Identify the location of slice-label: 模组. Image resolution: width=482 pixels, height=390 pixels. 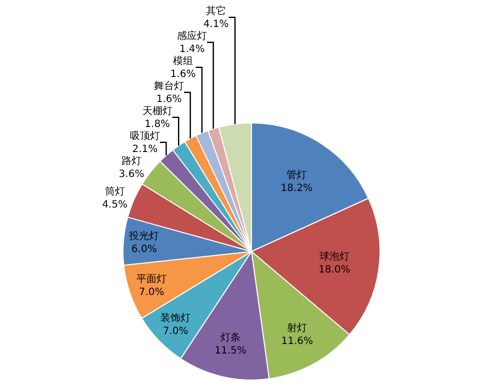
(183, 60).